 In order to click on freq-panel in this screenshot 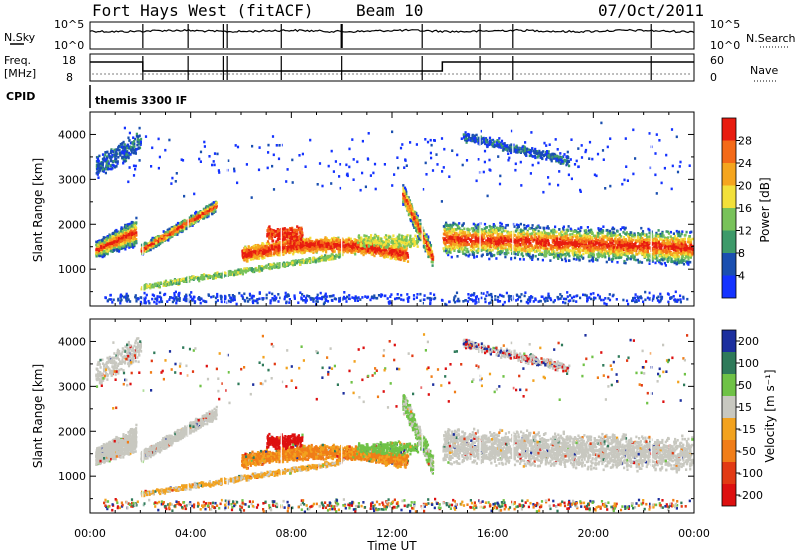, I will do `click(392, 67)`.